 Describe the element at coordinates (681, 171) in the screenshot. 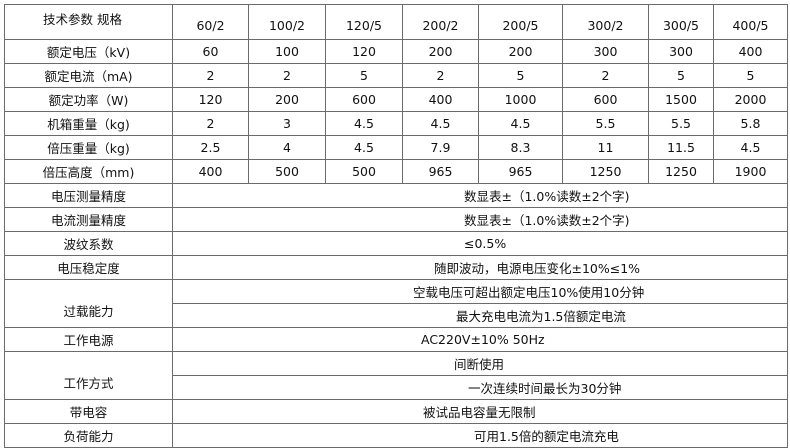

I see `cell-value: 1250` at that location.